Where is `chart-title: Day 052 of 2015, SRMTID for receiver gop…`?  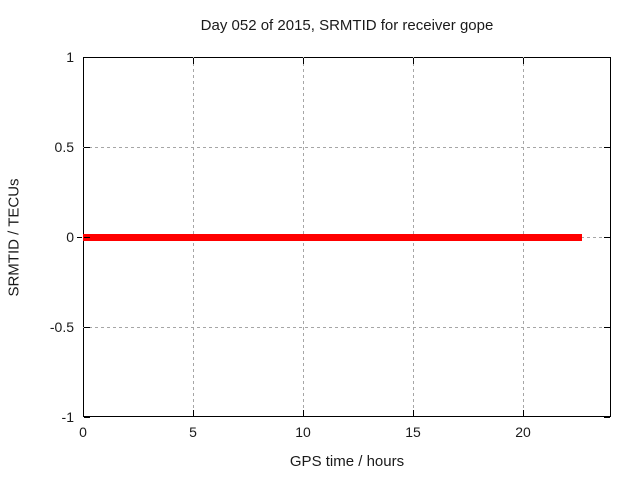 chart-title: Day 052 of 2015, SRMTID for receiver gop… is located at coordinates (347, 25).